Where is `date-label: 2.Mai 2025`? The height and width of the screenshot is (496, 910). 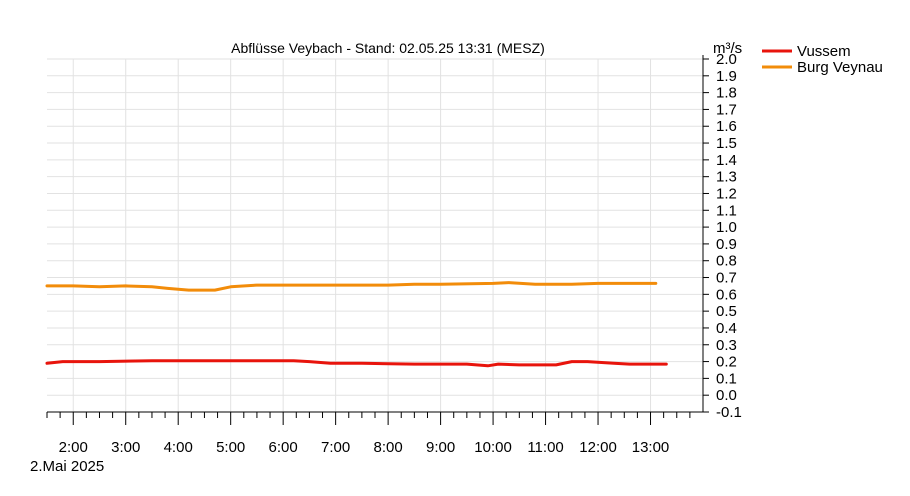 date-label: 2.Mai 2025 is located at coordinates (67, 466).